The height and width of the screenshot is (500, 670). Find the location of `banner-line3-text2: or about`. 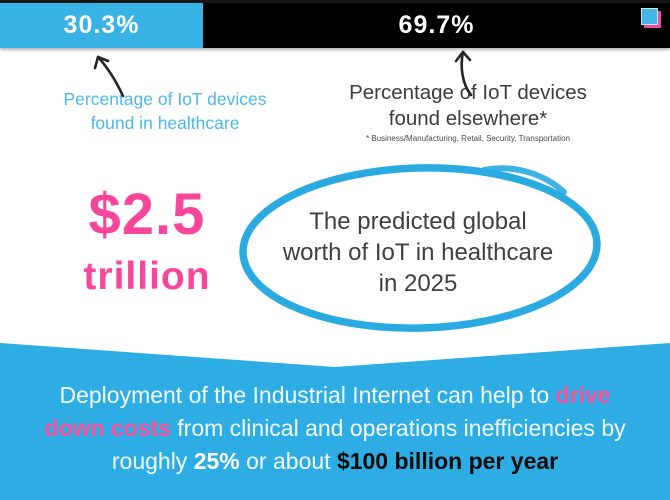

banner-line3-text2: or about is located at coordinates (288, 461).